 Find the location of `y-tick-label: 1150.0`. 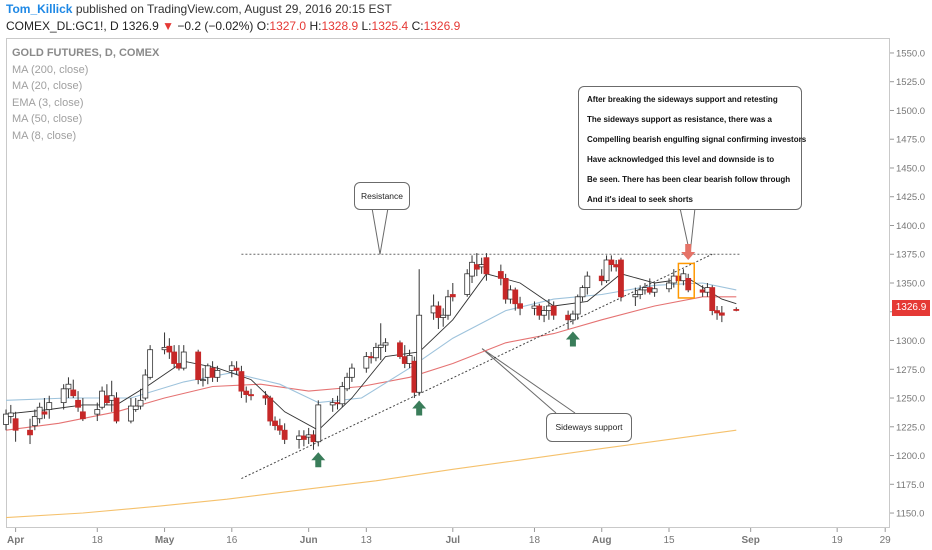

y-tick-label: 1150.0 is located at coordinates (910, 514).